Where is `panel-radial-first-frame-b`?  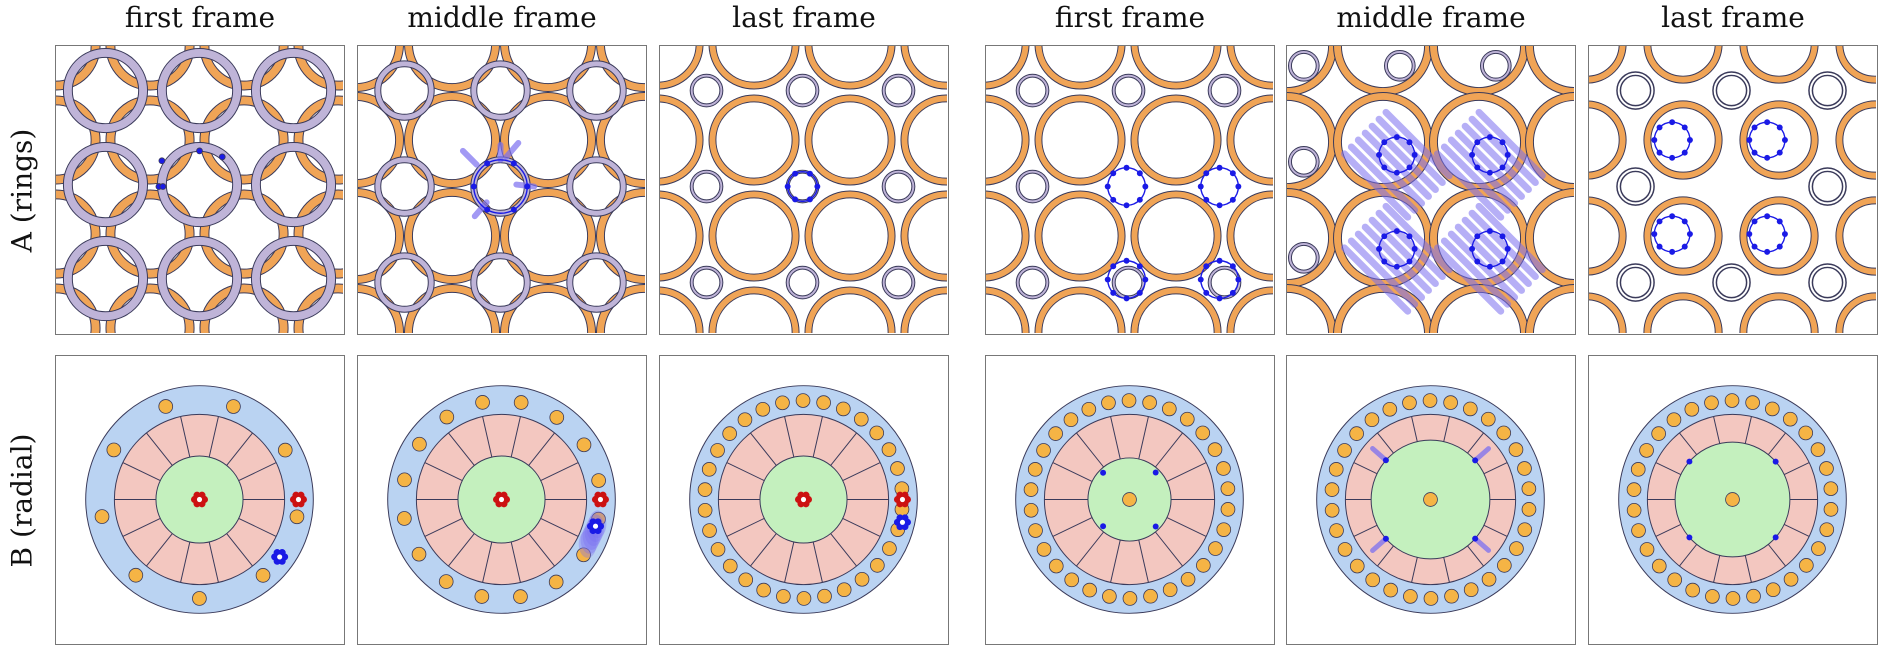
panel-radial-first-frame-b is located at coordinates (1130, 500).